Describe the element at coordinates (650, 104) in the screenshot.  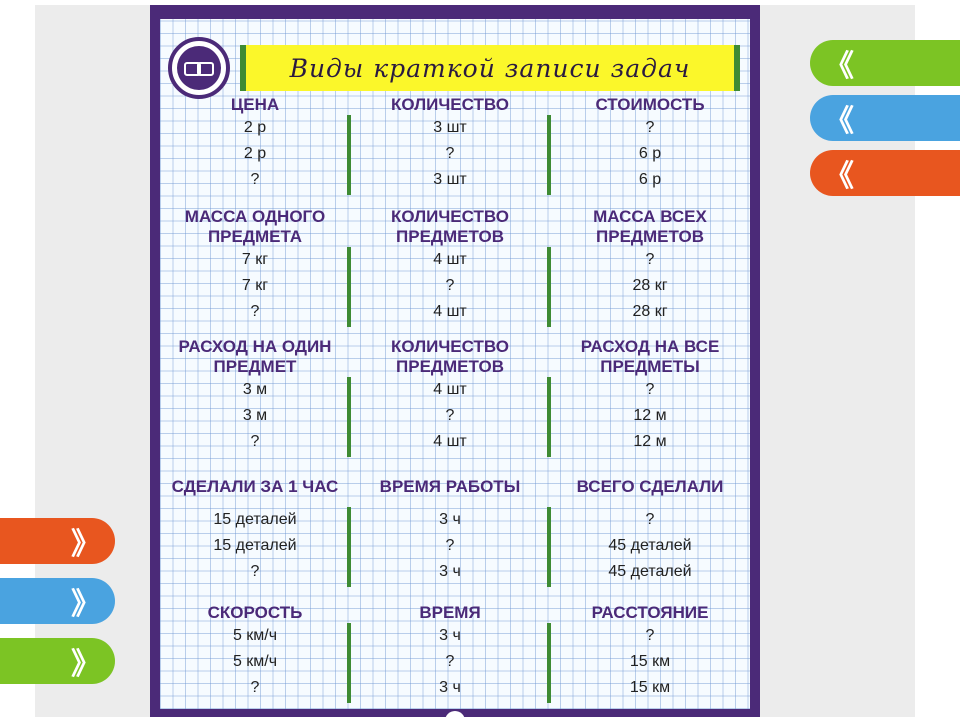
I see `column-header: СТОИМОСТЬ` at that location.